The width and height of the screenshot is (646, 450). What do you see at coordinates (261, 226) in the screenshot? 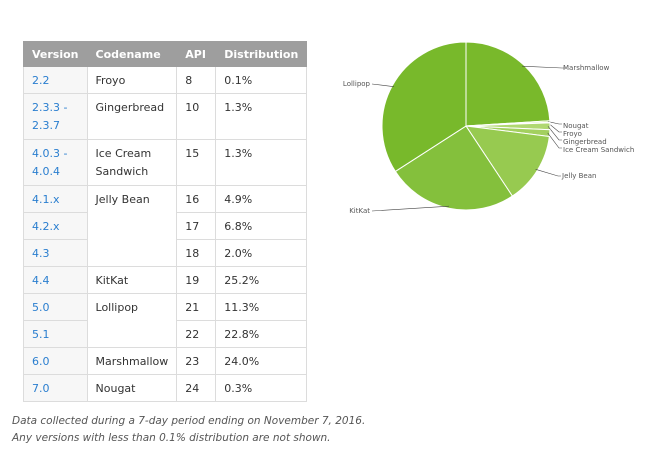
I see `distribution-cell: 6.8%` at bounding box center [261, 226].